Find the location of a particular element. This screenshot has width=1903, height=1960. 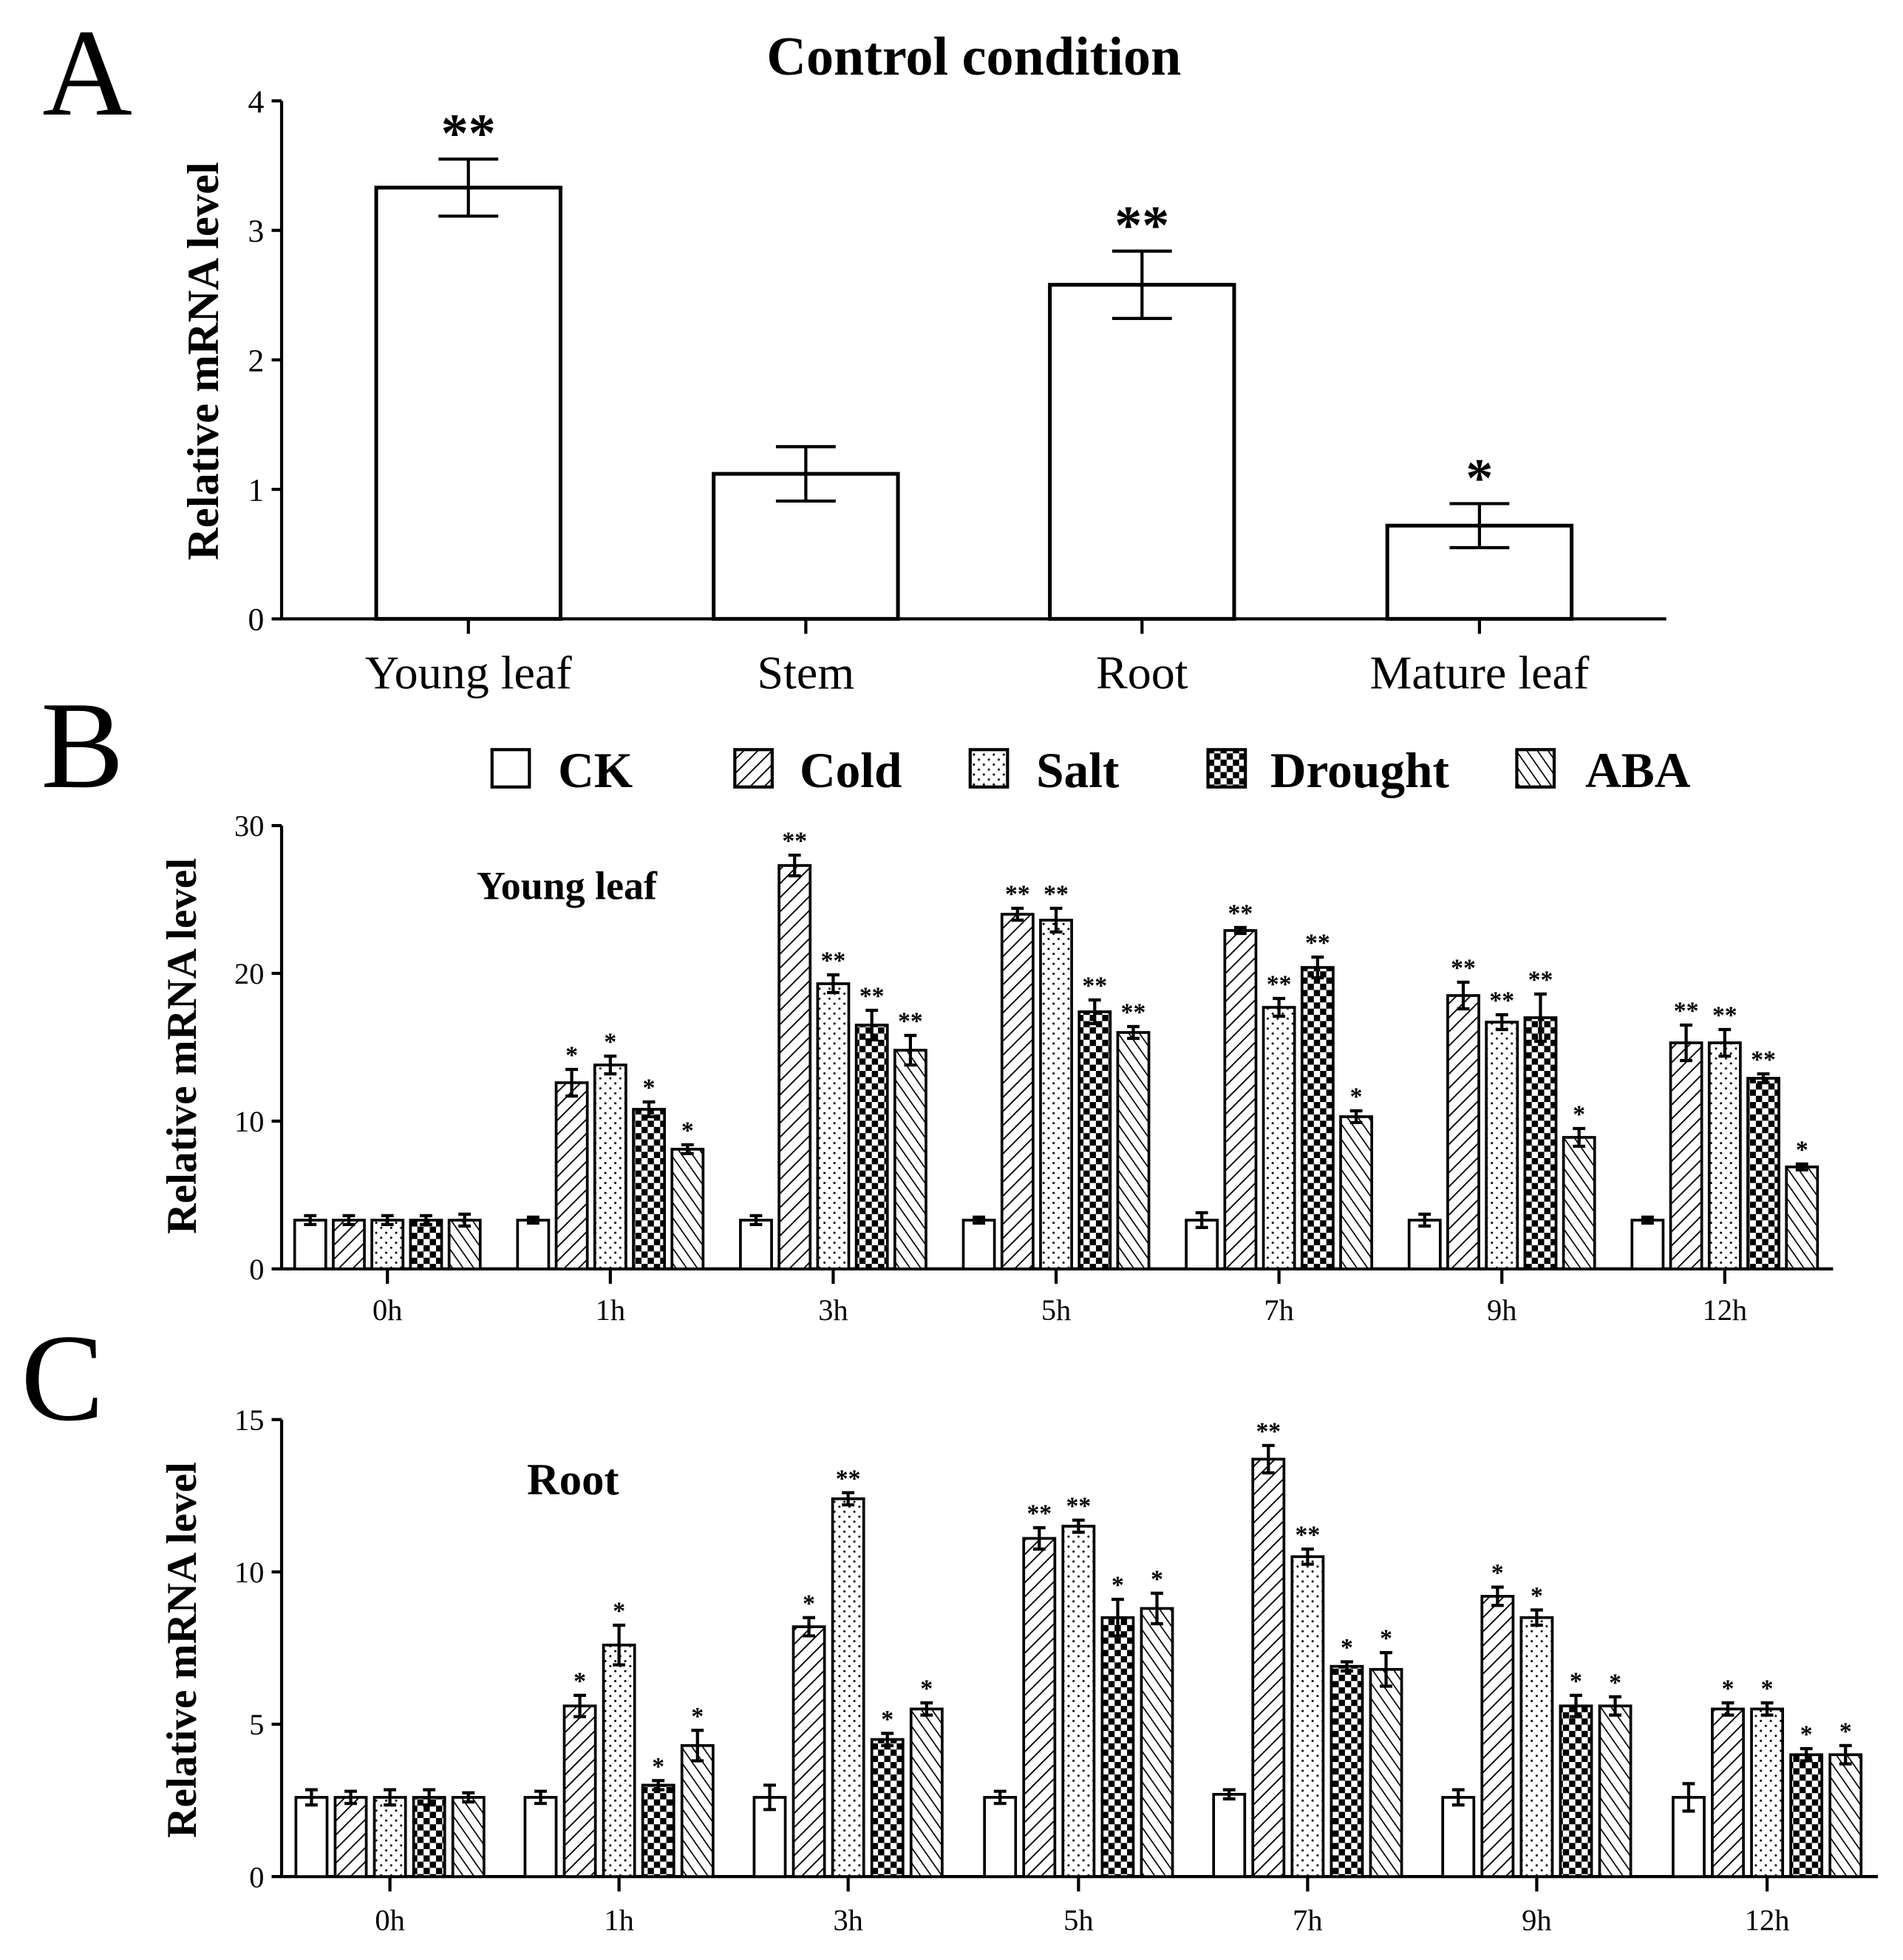

x-tick-label: 1h is located at coordinates (618, 1920).